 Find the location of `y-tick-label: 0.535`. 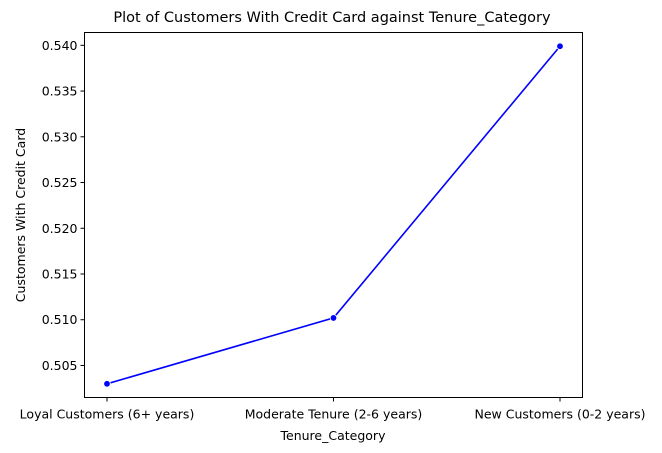

y-tick-label: 0.535 is located at coordinates (60, 91).